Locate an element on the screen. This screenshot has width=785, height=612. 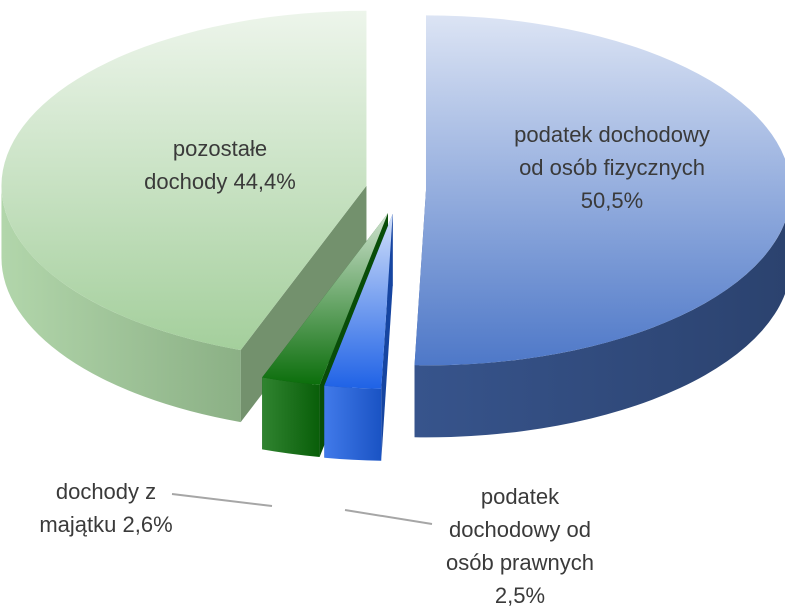
slice-label: podatek dochodowy od osób prawnych 2,5% is located at coordinates (520, 546).